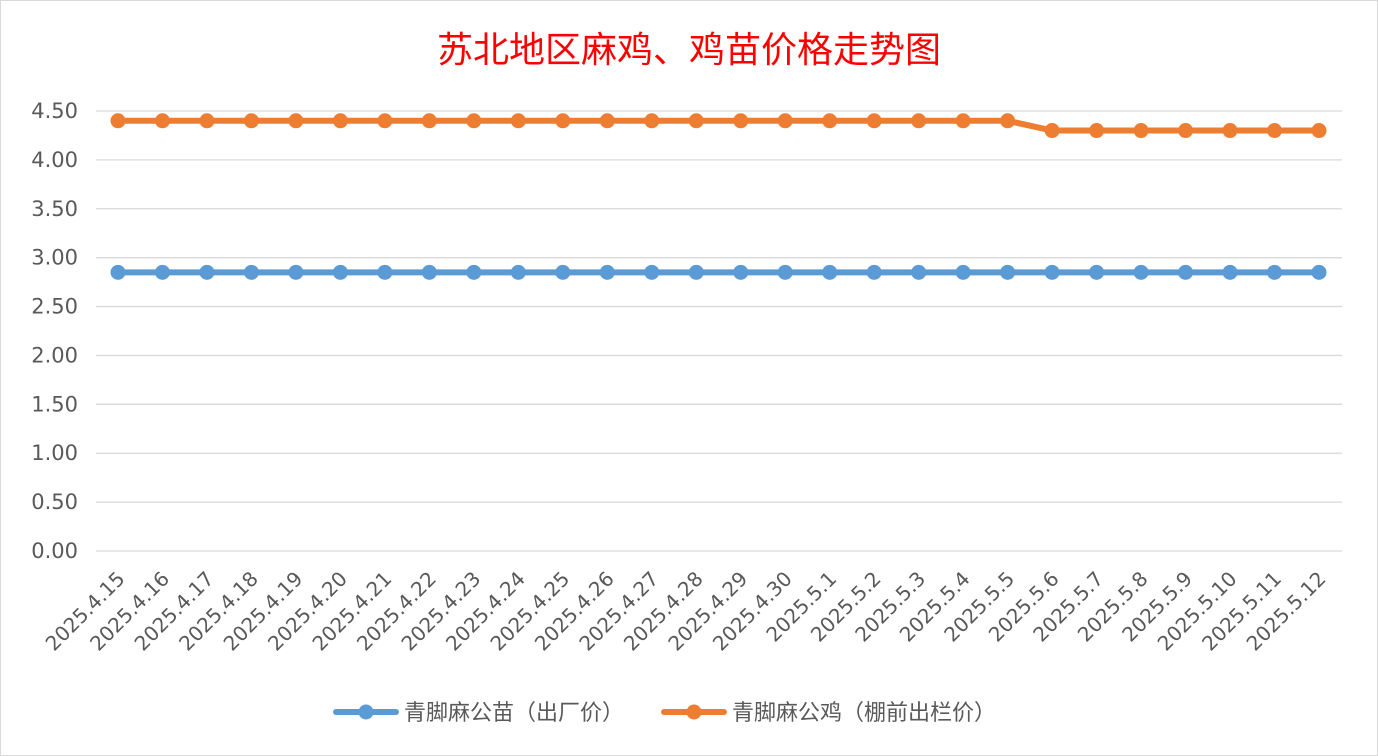  I want to click on legend-item: 青脚麻公苗（出厂价）, so click(478, 713).